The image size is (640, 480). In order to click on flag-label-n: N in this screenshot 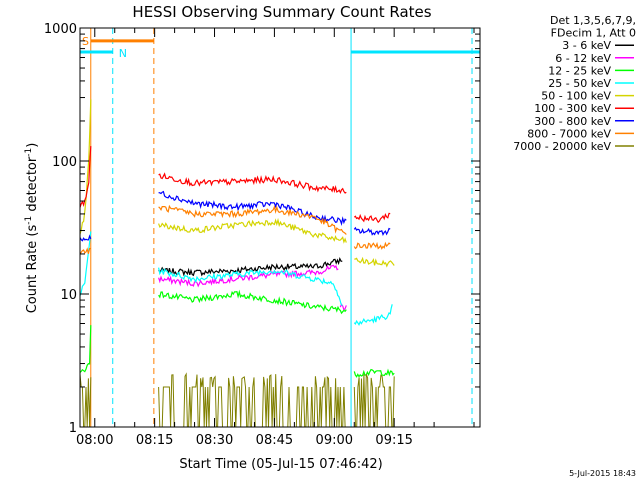, I will do `click(123, 53)`.